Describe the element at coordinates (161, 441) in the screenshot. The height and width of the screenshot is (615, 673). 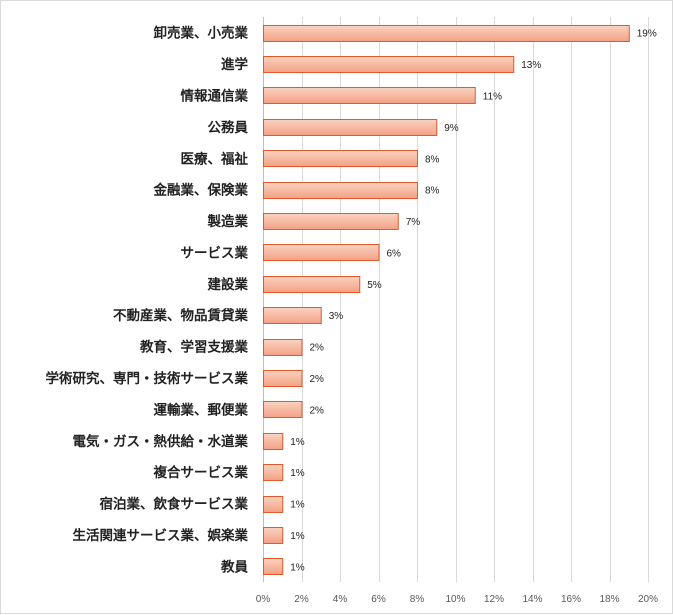
I see `category-label: 電気・ガス・熱供給・水道業` at that location.